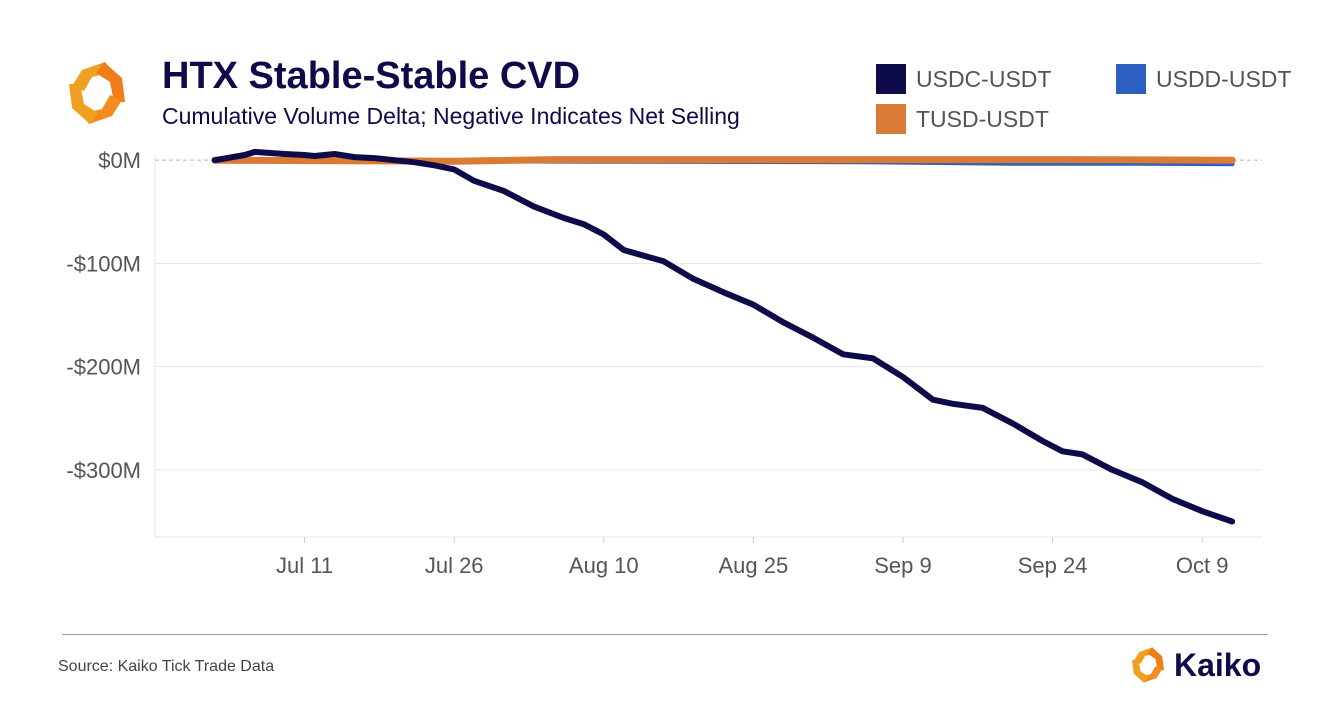 This screenshot has height=720, width=1320. Describe the element at coordinates (103, 367) in the screenshot. I see `y-tick-label: -$200M` at that location.